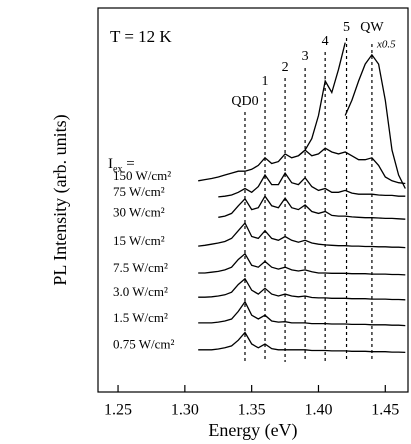 The width and height of the screenshot is (411, 444). What do you see at coordinates (140, 291) in the screenshot?
I see `series-label: 3.0 W/cm²` at bounding box center [140, 291].